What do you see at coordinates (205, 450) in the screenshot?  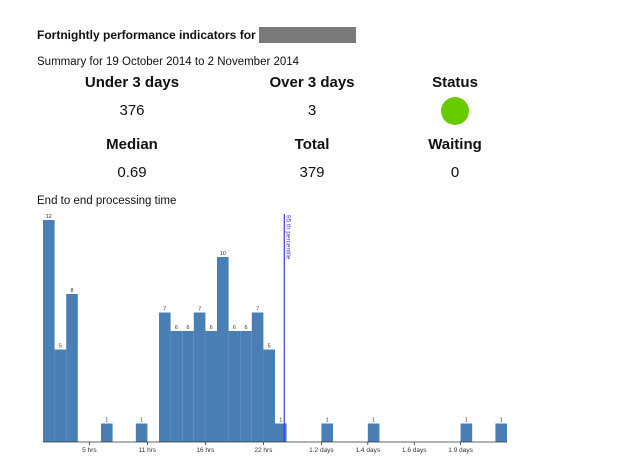 I see `x-axis-tick-label: 16 hrs` at bounding box center [205, 450].